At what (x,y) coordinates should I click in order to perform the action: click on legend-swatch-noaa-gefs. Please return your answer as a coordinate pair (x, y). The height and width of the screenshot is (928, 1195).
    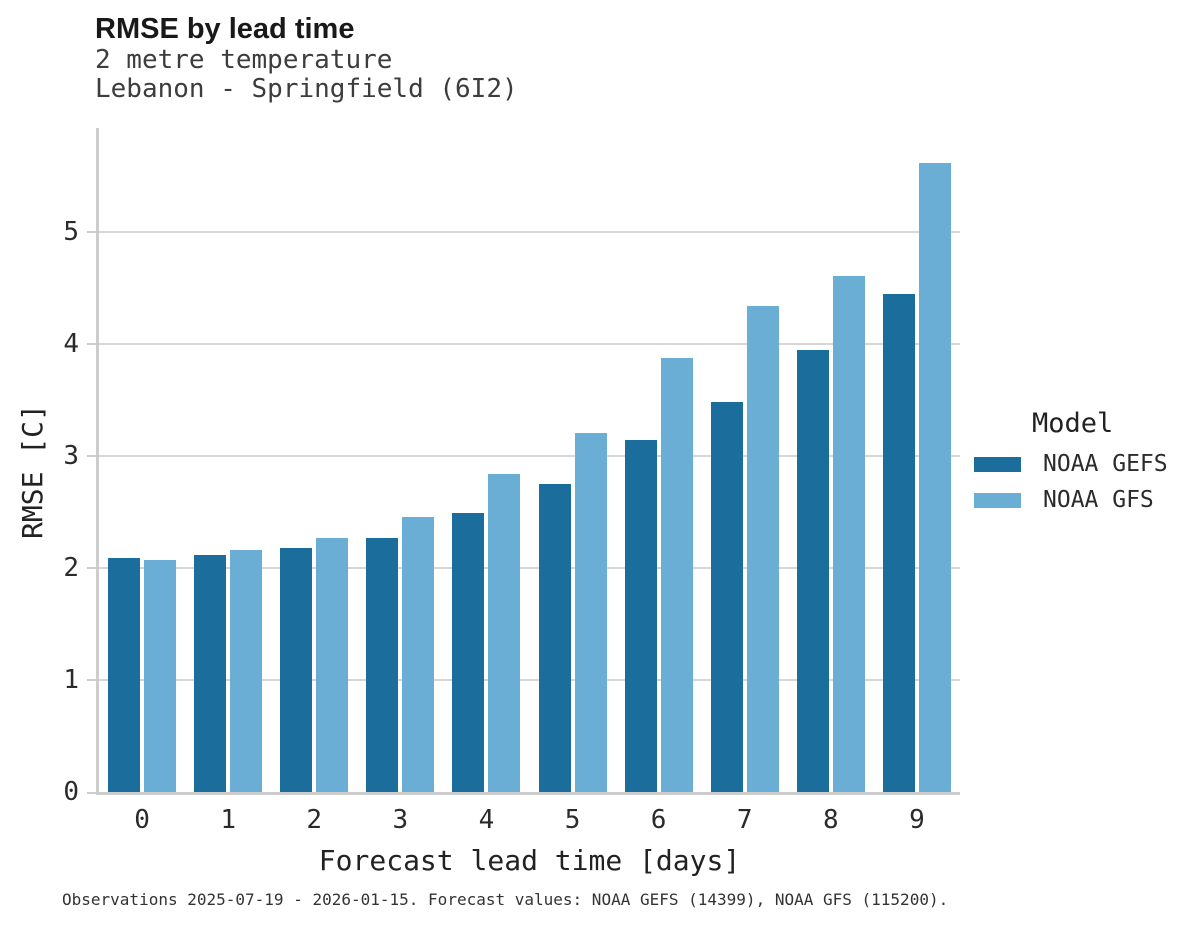
    Looking at the image, I should click on (997, 464).